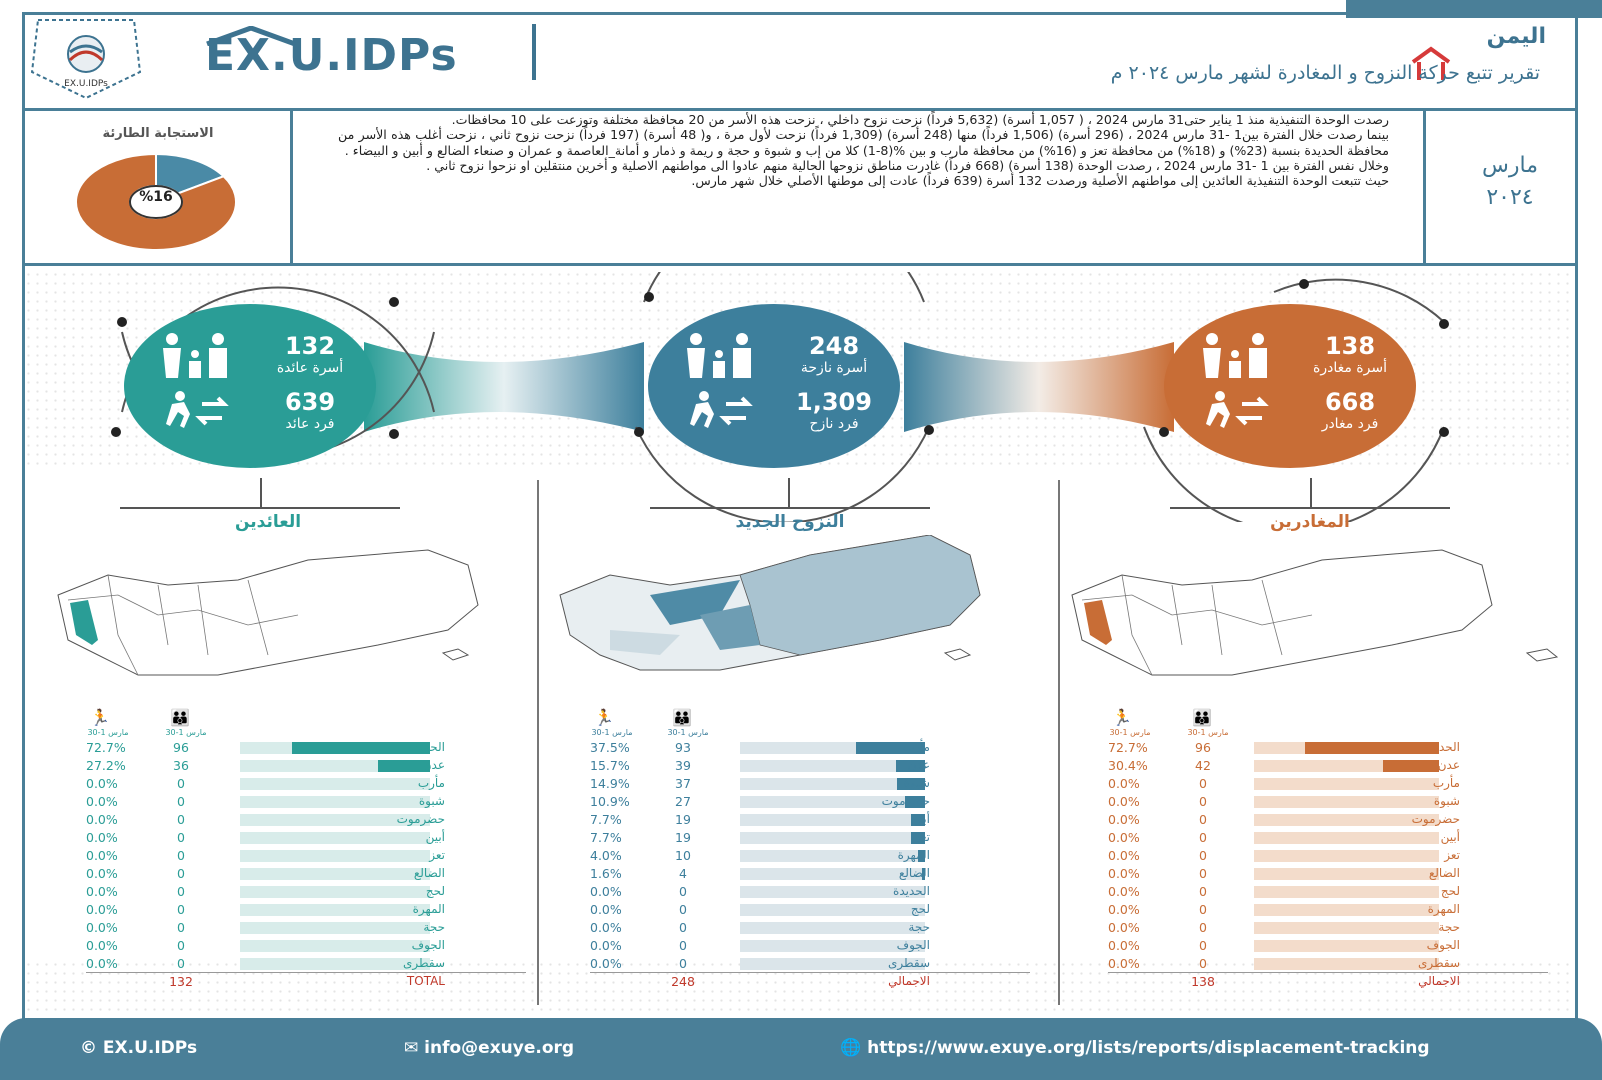  Describe the element at coordinates (834, 368) in the screenshot. I see `displaced-families-label: أسرة نازحة` at that location.